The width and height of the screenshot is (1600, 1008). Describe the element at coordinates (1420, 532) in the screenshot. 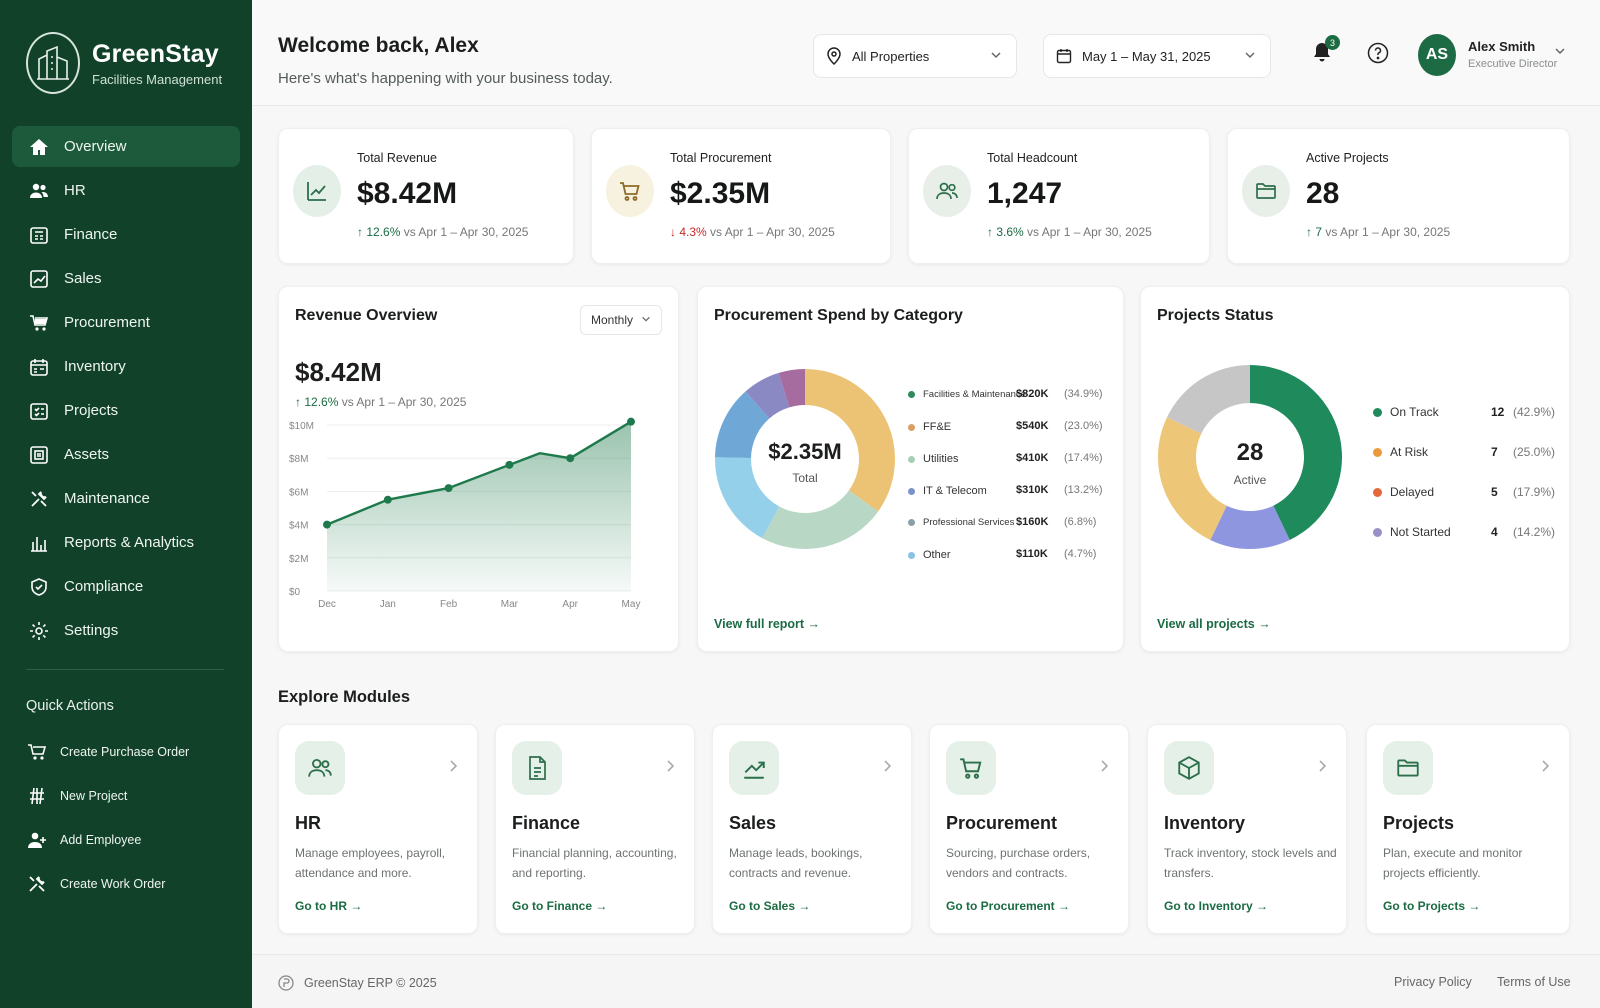

I see `legend-label: Not Started` at that location.